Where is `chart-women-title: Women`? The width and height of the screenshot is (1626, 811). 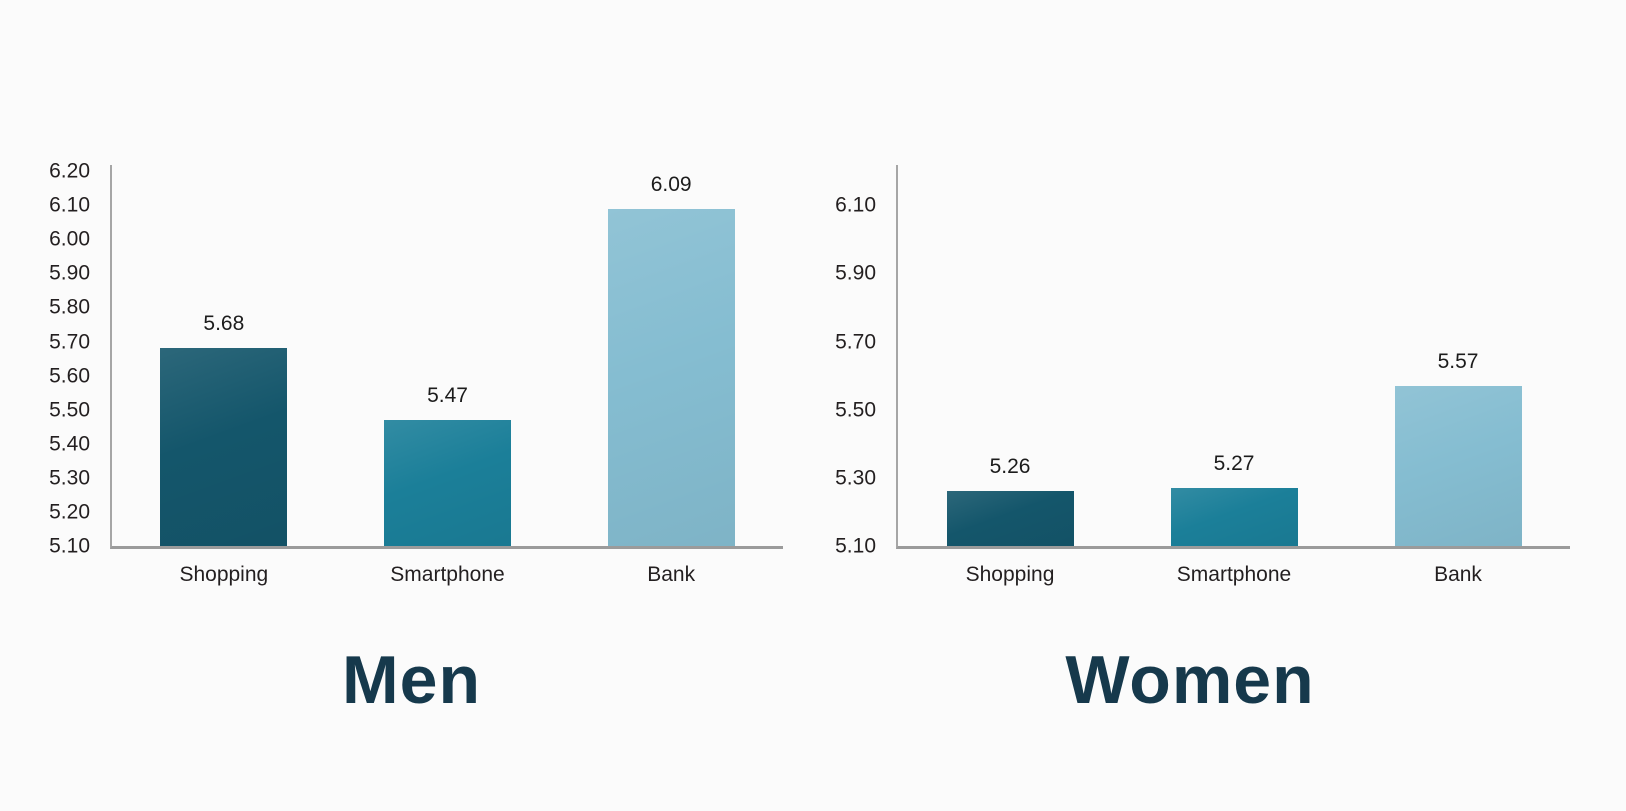
chart-women-title: Women is located at coordinates (1190, 680).